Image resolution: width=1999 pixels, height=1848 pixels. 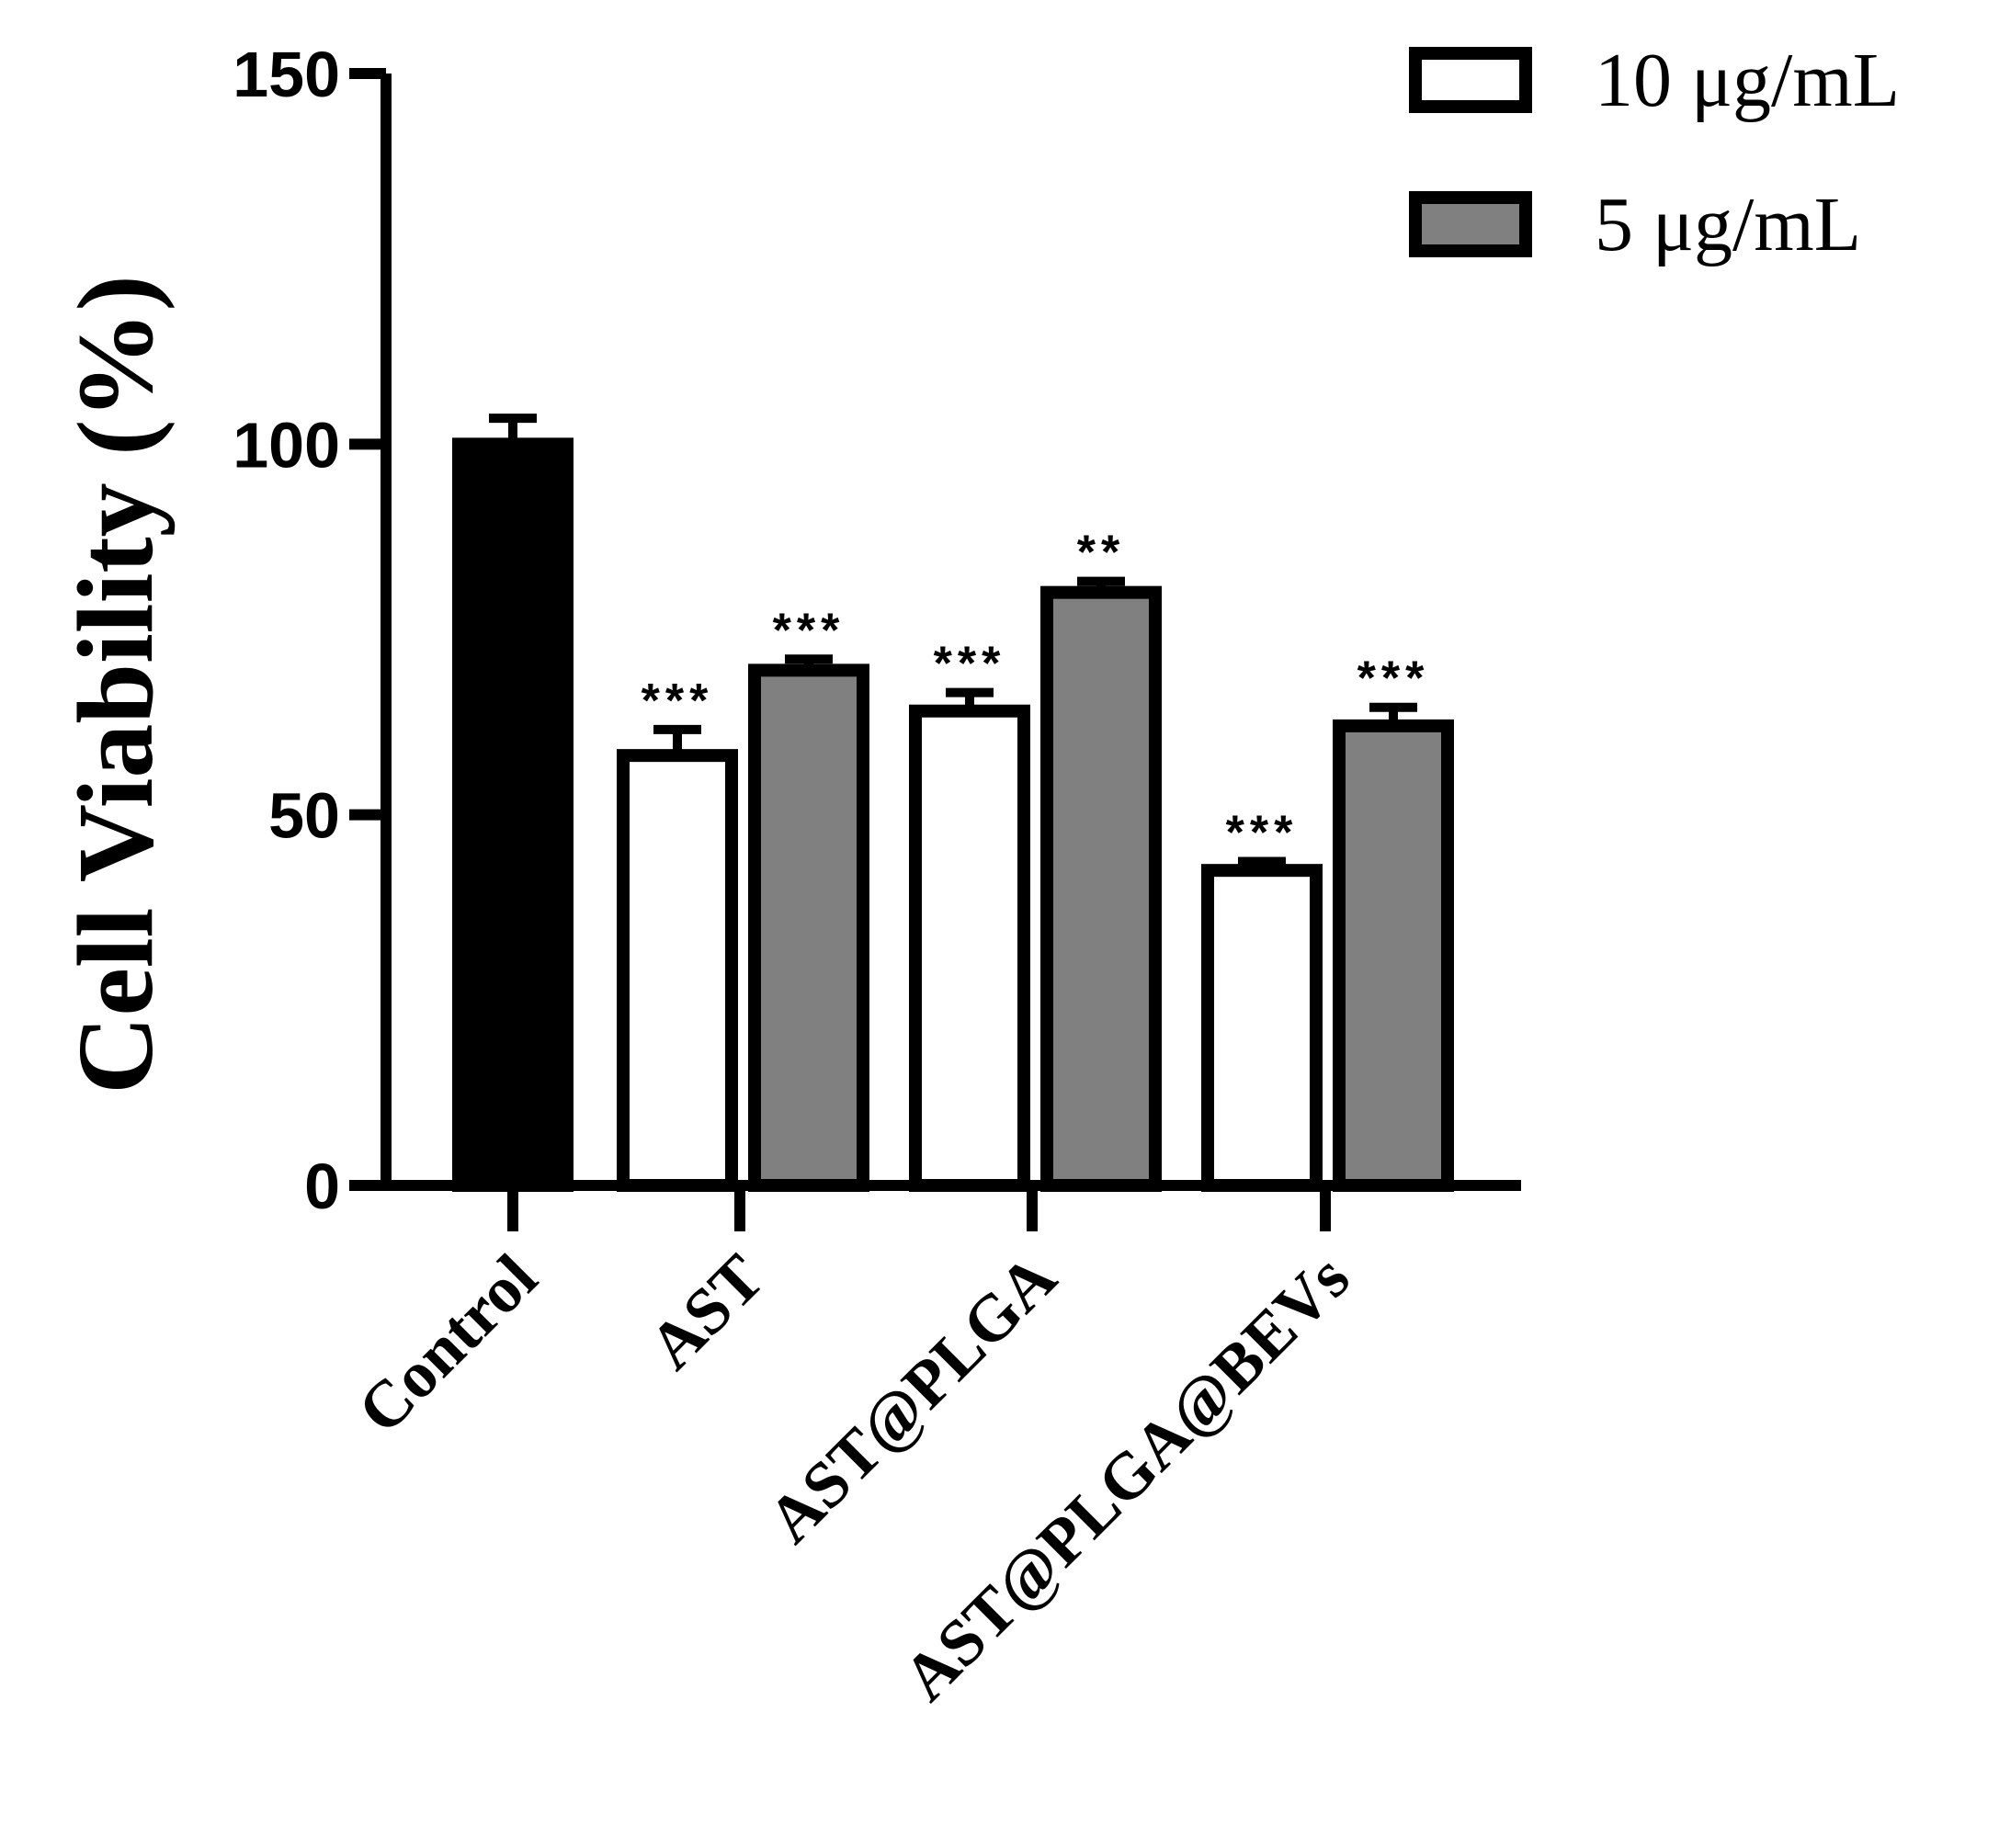 I want to click on legend-swatch-10-g-ml, so click(x=1470, y=80).